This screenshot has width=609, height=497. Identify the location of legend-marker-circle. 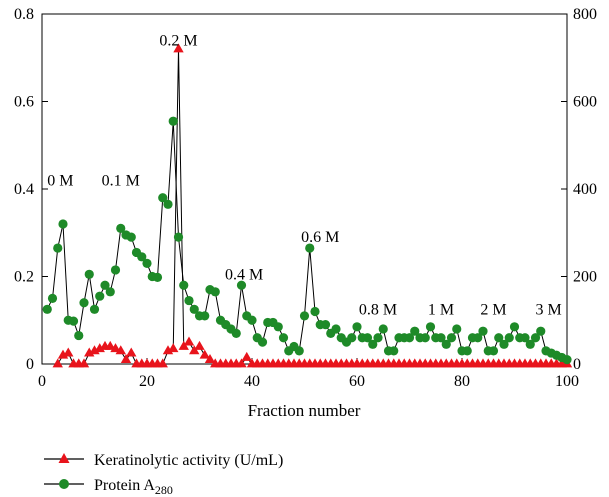
(64, 484).